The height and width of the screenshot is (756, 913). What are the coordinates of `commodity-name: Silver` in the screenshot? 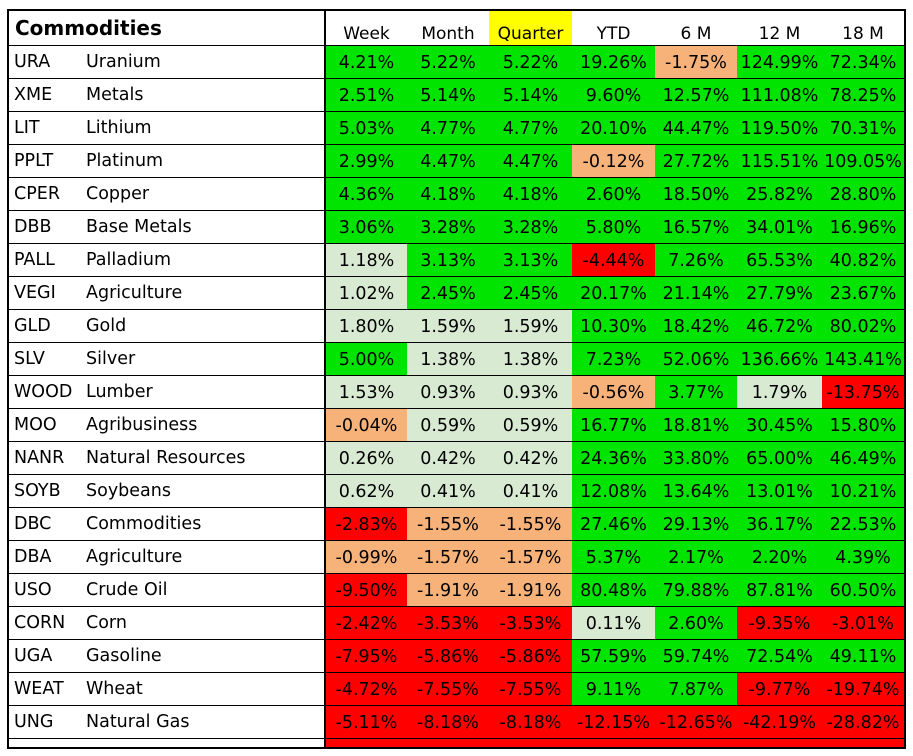 It's located at (203, 359).